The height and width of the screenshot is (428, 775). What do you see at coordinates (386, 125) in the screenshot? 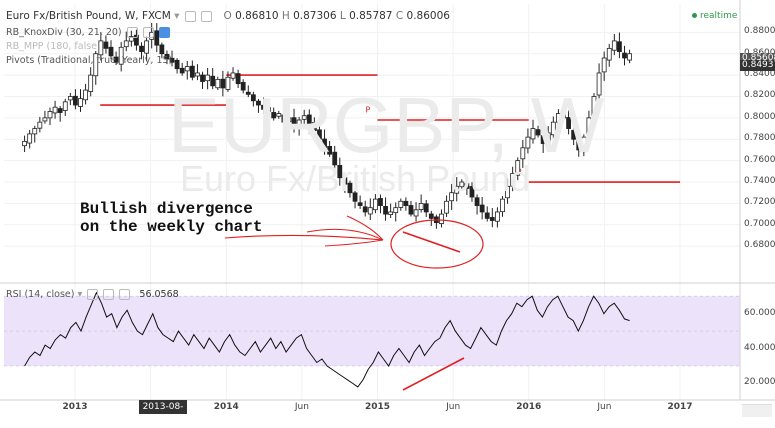
I see `watermark-symbol: EURGBP, W` at bounding box center [386, 125].